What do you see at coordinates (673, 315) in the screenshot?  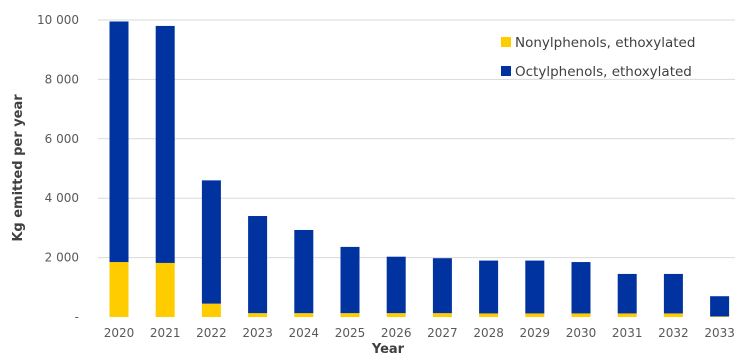 I see `bar-nonylphenols-2032` at bounding box center [673, 315].